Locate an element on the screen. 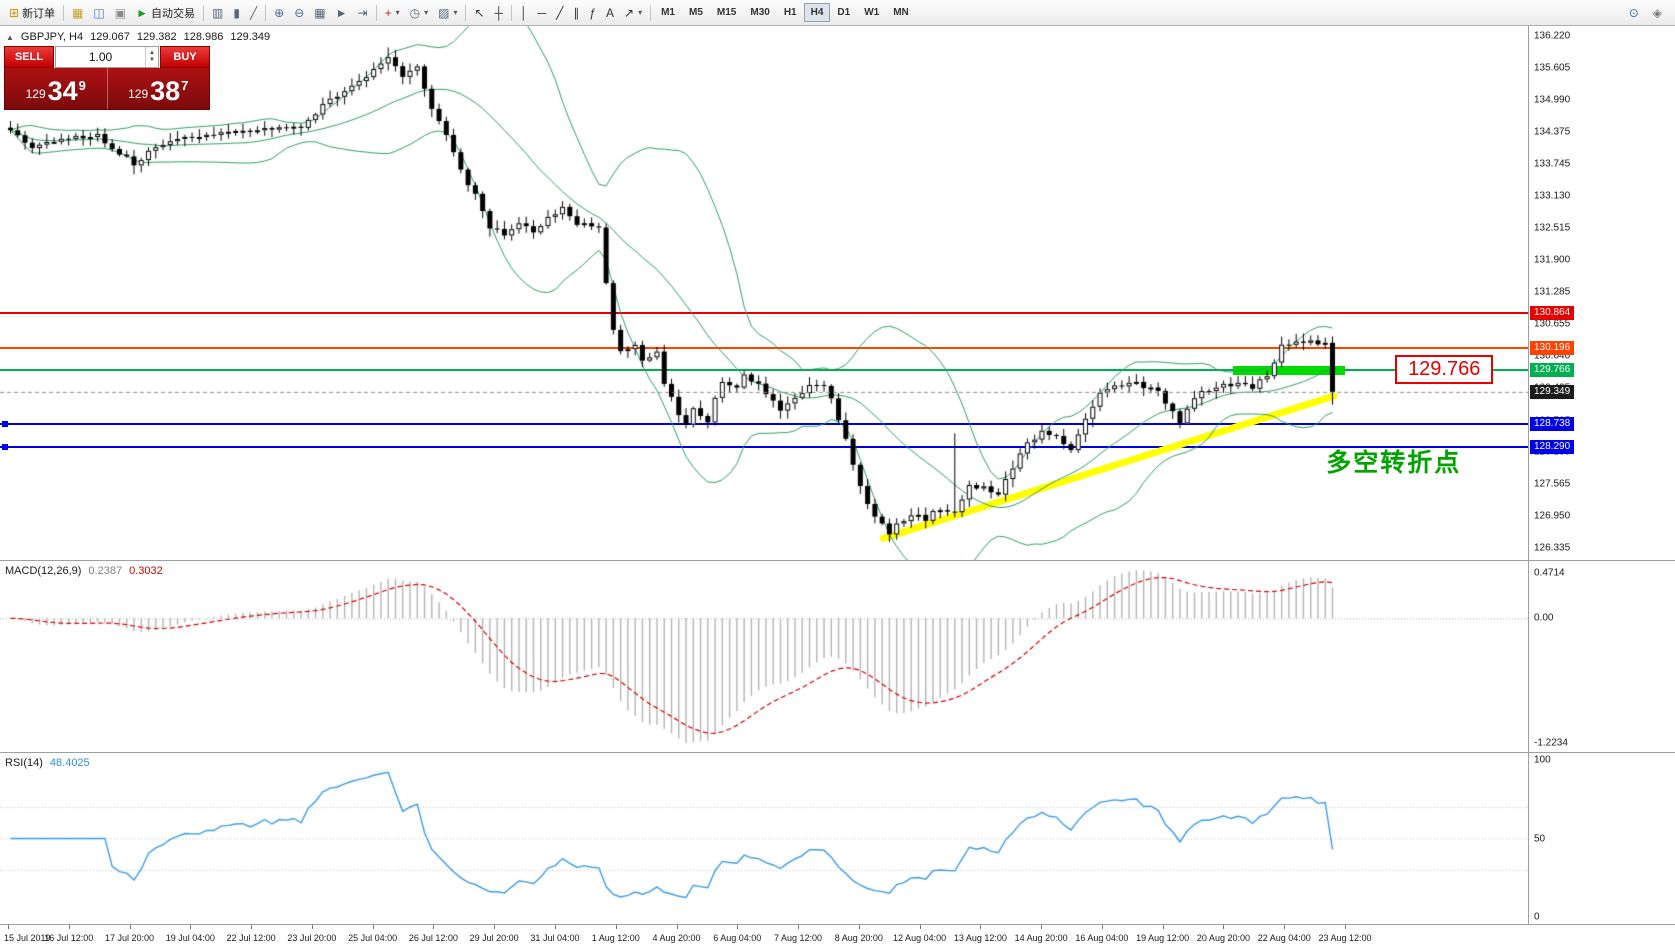  text-button: A is located at coordinates (610, 13).